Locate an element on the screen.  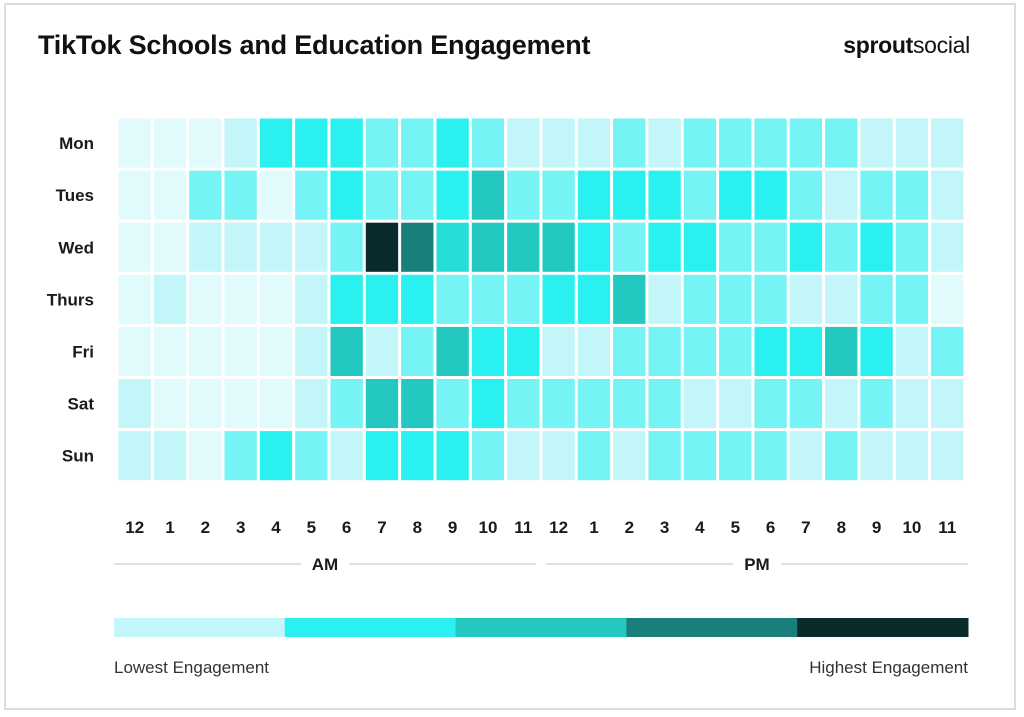
hour-label-7: 7 is located at coordinates (381, 527).